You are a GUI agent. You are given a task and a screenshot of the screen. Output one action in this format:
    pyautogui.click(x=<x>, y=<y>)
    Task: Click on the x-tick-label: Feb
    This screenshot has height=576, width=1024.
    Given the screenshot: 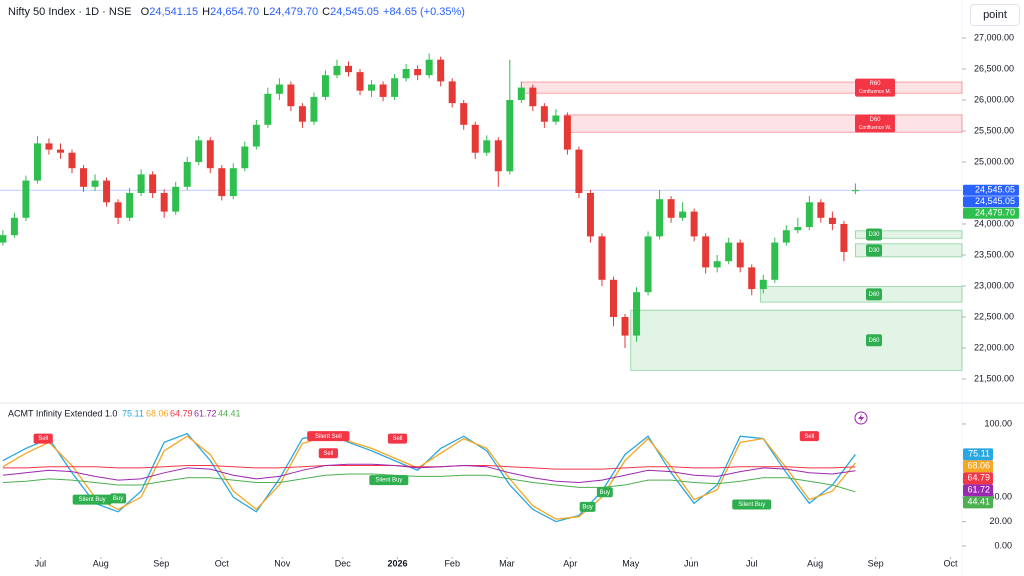 What is the action you would take?
    pyautogui.click(x=452, y=563)
    